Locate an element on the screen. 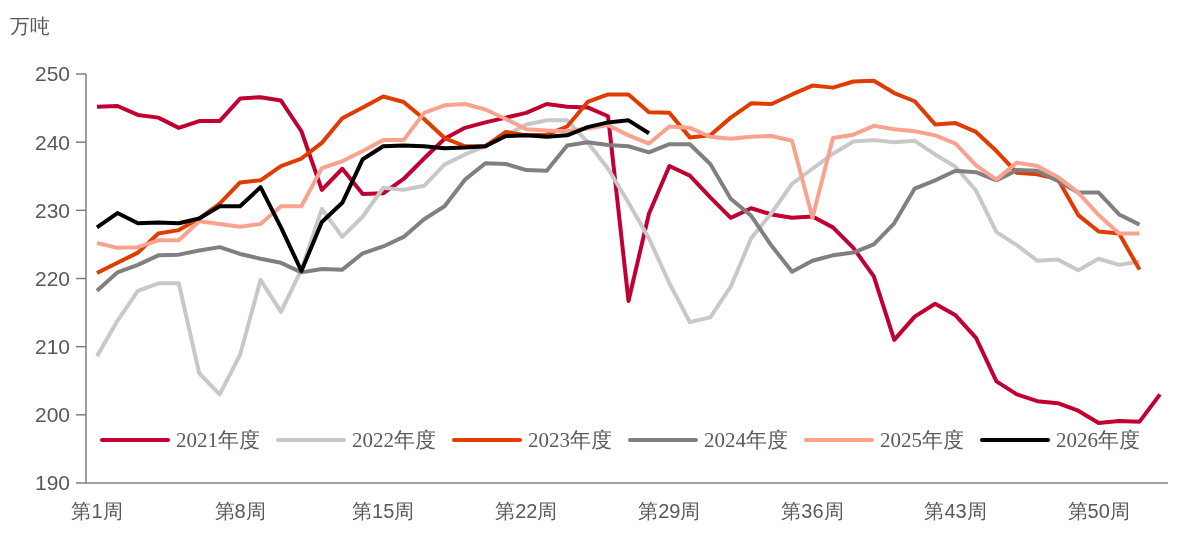  x-tick-label: 第29周 is located at coordinates (669, 511).